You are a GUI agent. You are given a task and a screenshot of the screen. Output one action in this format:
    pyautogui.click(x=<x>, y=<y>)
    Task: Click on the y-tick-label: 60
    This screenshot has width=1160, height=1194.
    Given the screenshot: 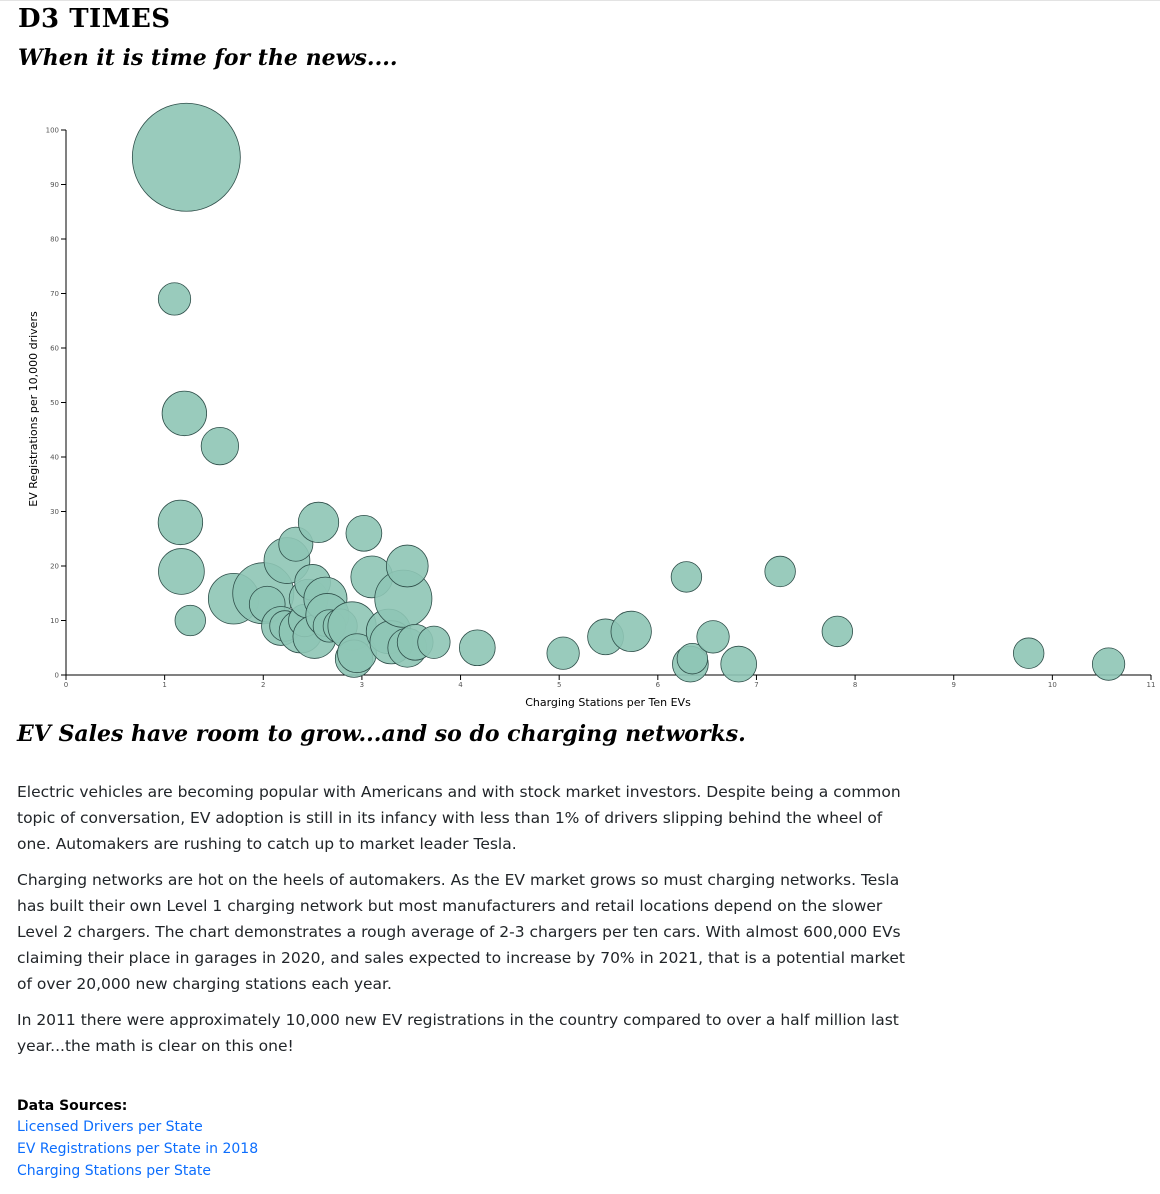 What is the action you would take?
    pyautogui.click(x=54, y=349)
    